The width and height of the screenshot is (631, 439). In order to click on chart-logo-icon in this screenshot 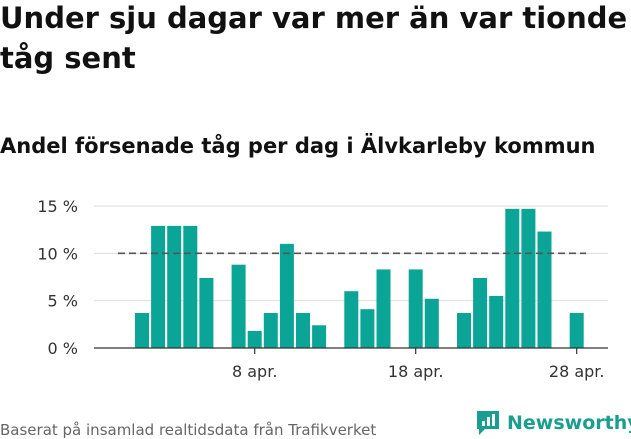, I will do `click(488, 423)`.